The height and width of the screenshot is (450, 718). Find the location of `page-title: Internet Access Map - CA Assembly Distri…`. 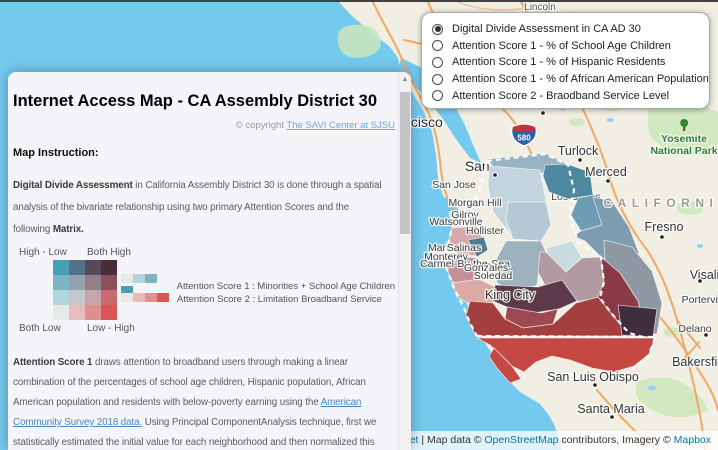

page-title: Internet Access Map - CA Assembly Distri… is located at coordinates (195, 101).